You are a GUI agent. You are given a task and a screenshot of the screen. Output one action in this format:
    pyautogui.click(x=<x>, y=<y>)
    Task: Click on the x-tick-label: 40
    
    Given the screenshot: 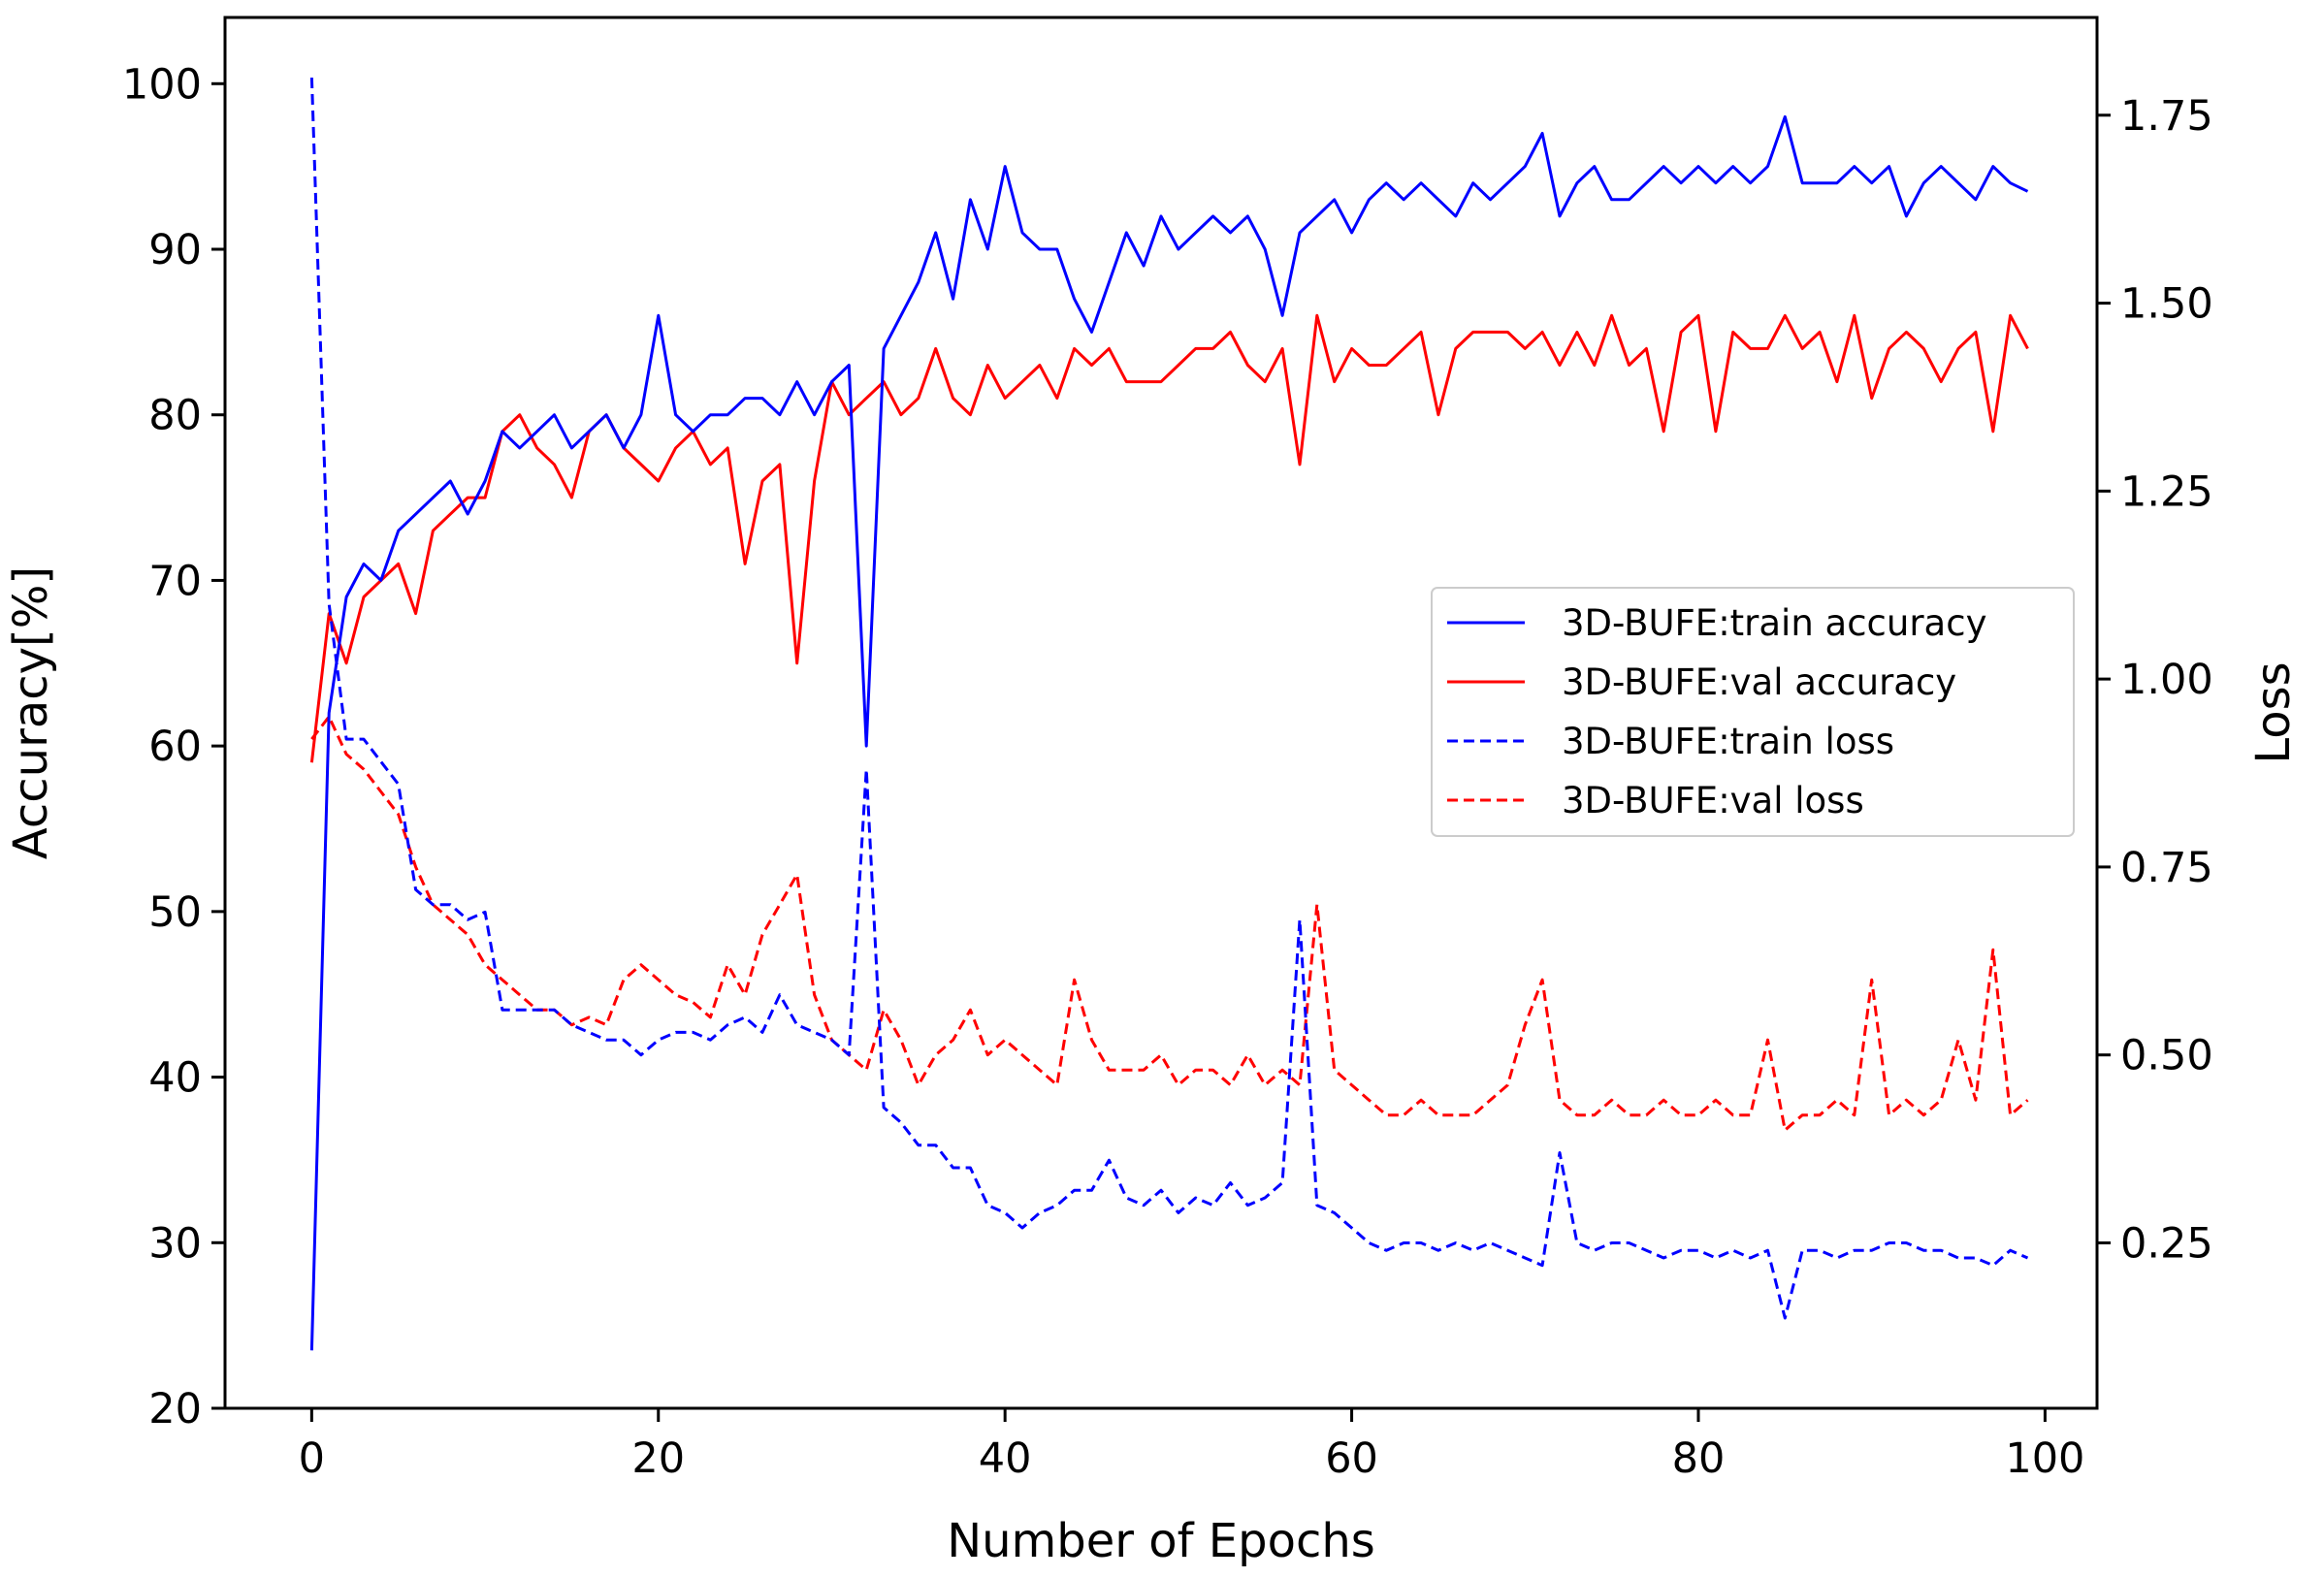 What is the action you would take?
    pyautogui.click(x=1005, y=1458)
    